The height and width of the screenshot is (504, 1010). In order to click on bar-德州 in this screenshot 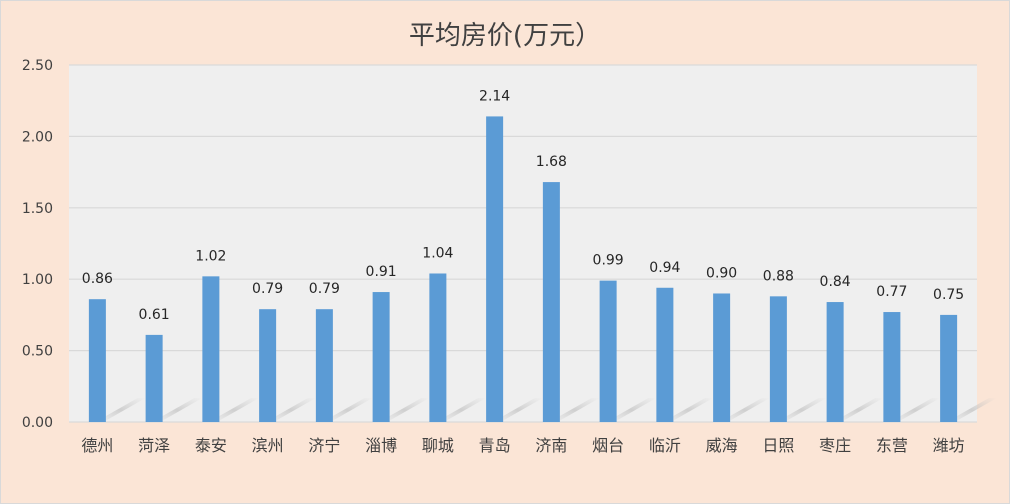, I will do `click(97, 360)`.